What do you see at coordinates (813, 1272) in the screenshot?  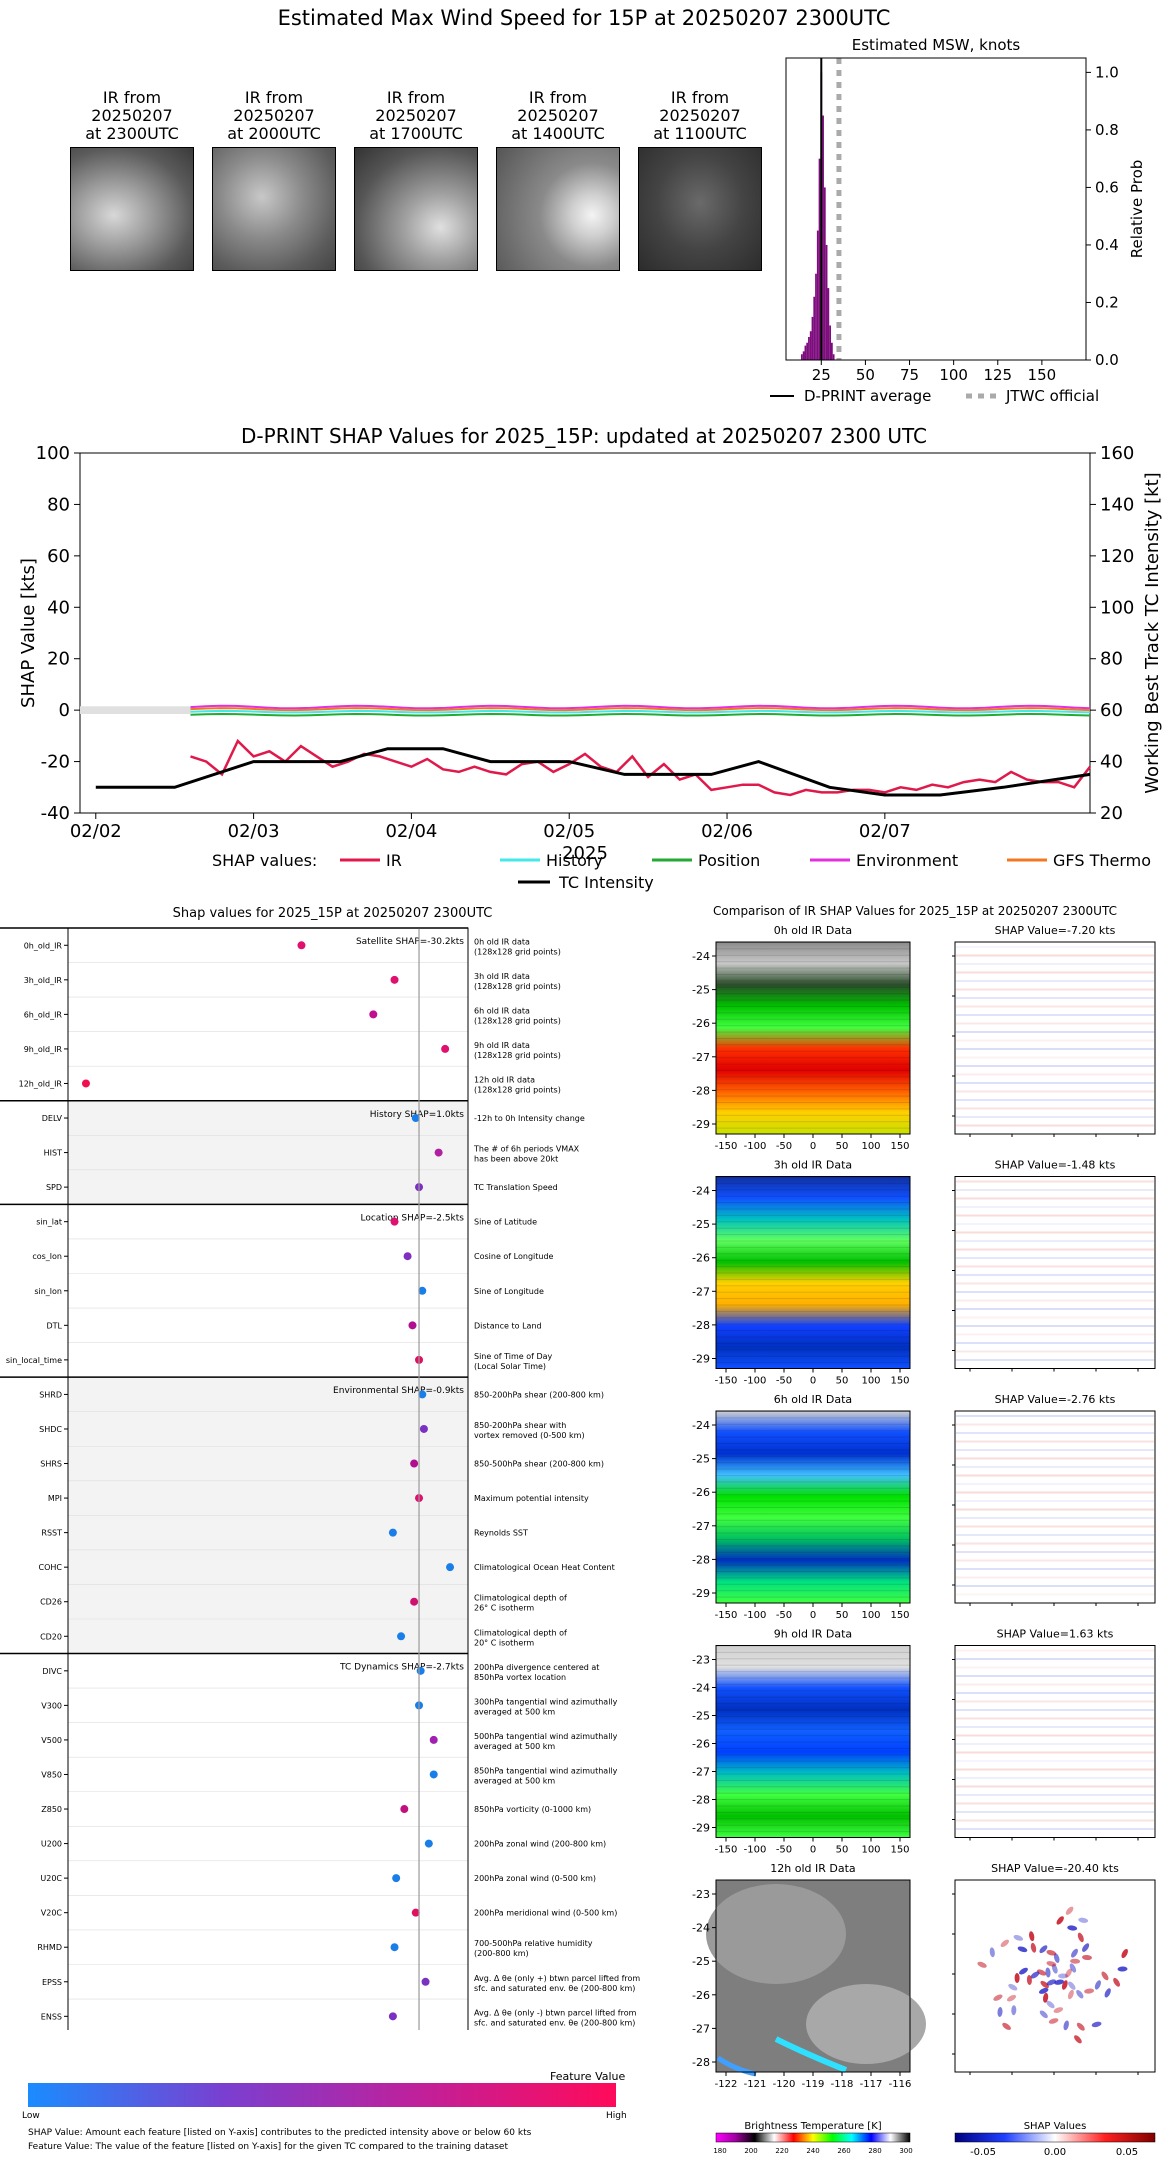 I see `ir-data-image` at bounding box center [813, 1272].